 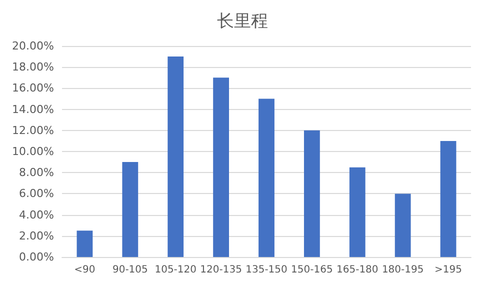 What do you see at coordinates (130, 270) in the screenshot?
I see `x-tick-label: 90-105` at bounding box center [130, 270].